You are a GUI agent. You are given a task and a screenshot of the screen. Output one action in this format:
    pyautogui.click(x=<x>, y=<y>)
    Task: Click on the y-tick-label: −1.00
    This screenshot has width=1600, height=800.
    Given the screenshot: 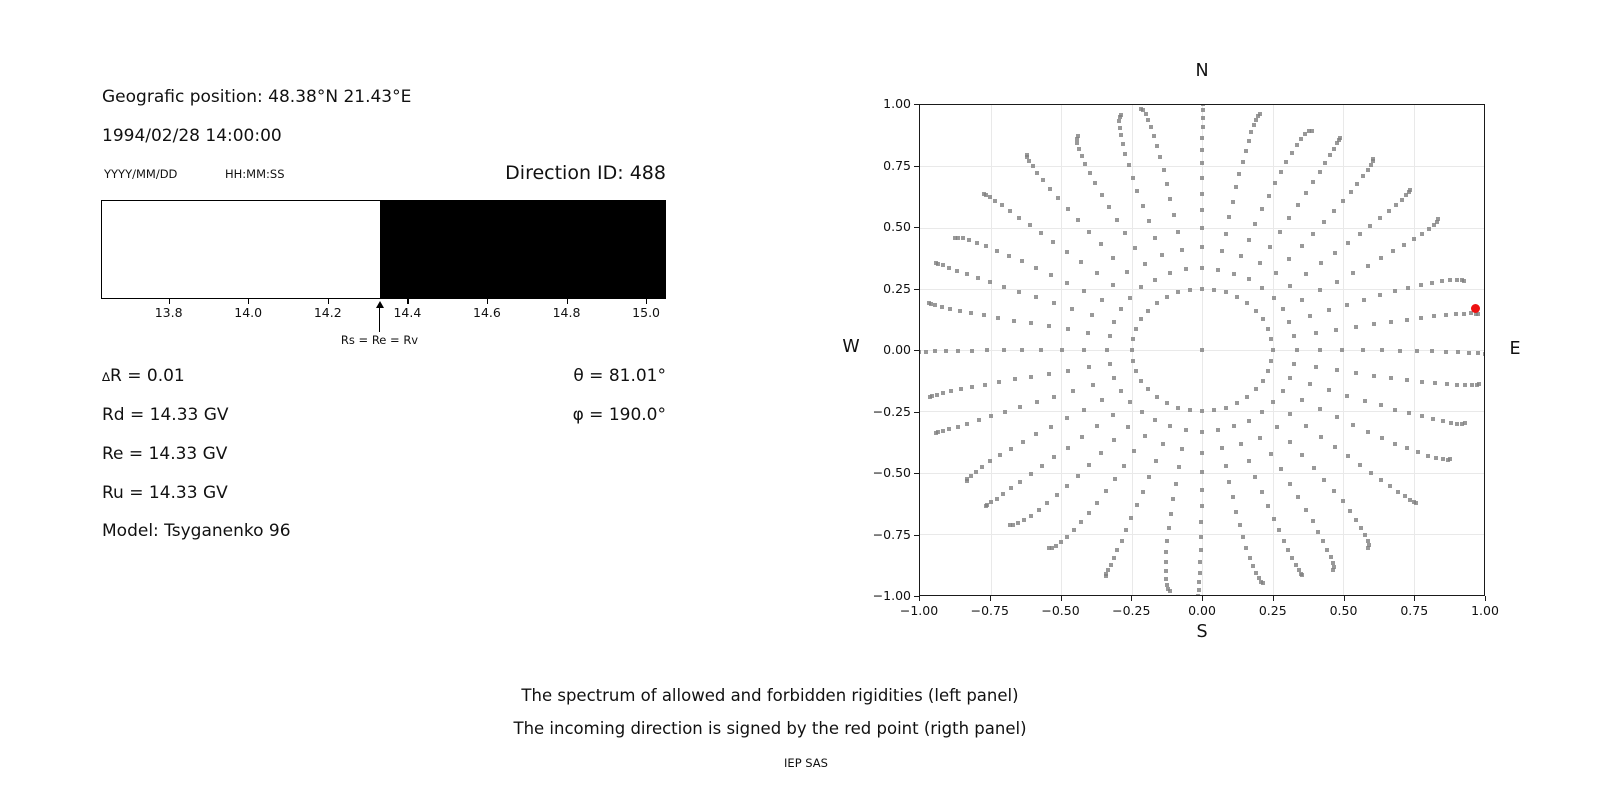 What is the action you would take?
    pyautogui.click(x=891, y=595)
    